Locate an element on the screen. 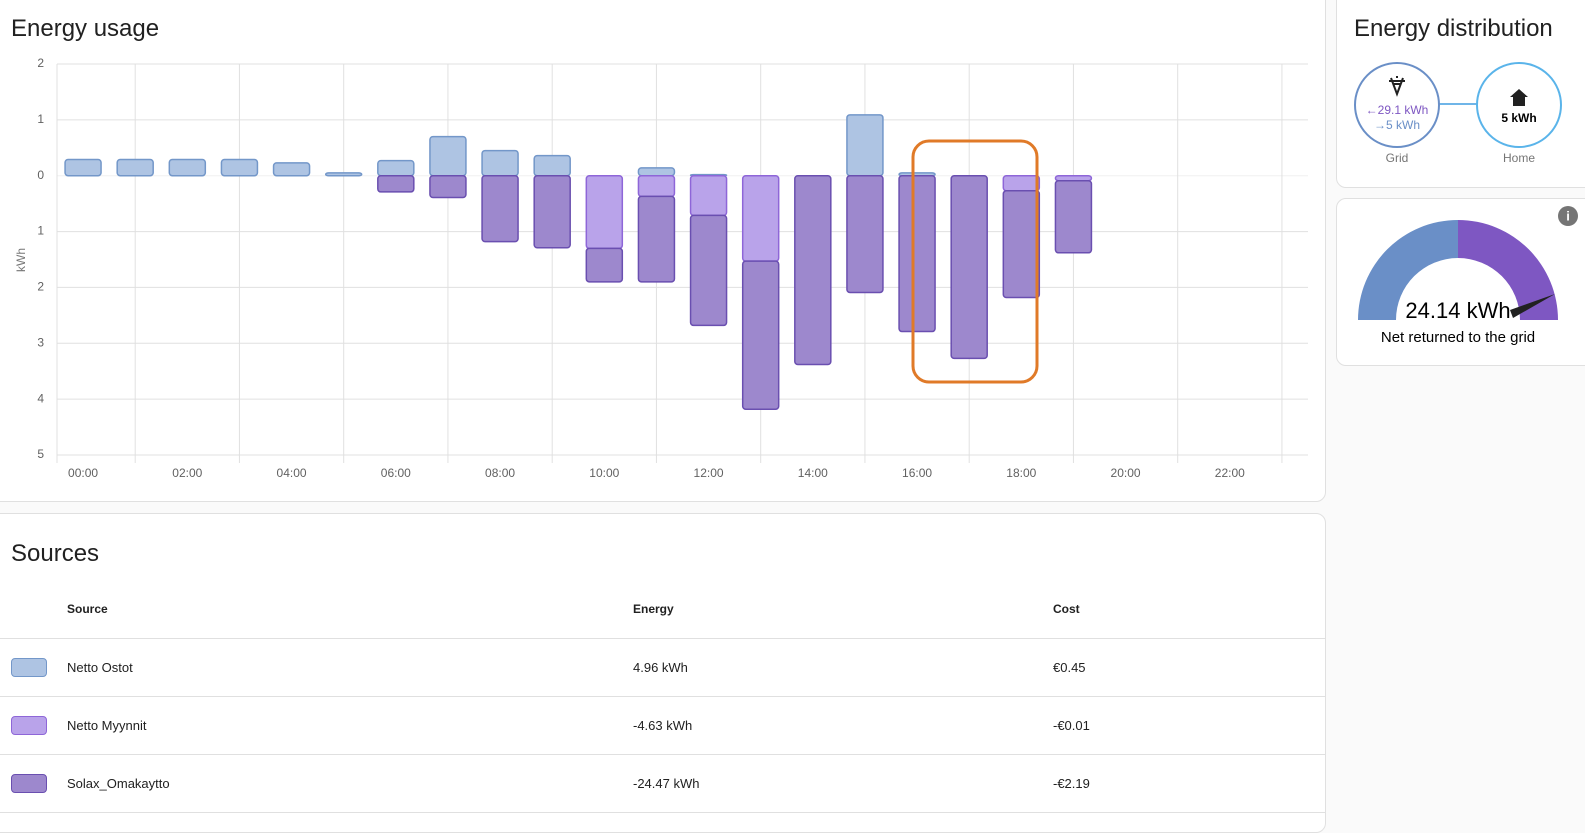 Image resolution: width=1585 pixels, height=833 pixels. source-row: Solax_Omakaytto -24.47 kWh -€2.19 is located at coordinates (662, 783).